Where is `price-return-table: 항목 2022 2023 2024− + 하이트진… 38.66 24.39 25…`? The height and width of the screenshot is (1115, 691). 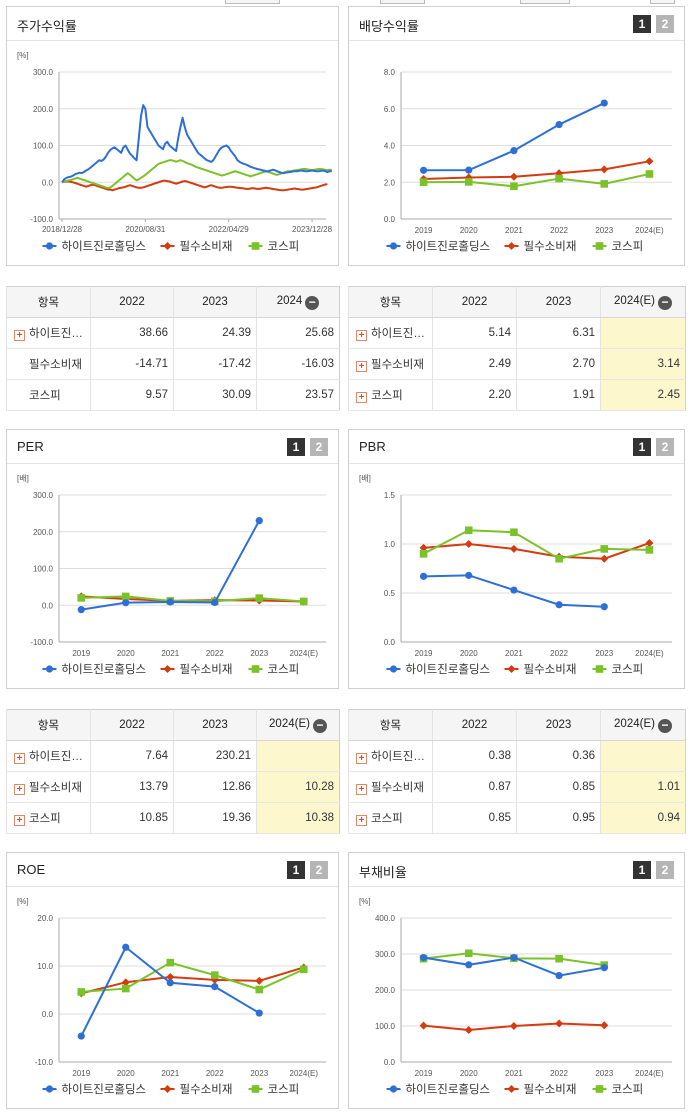
price-return-table: 항목 2022 2023 2024− + 하이트진… 38.66 24.39 25… is located at coordinates (173, 348).